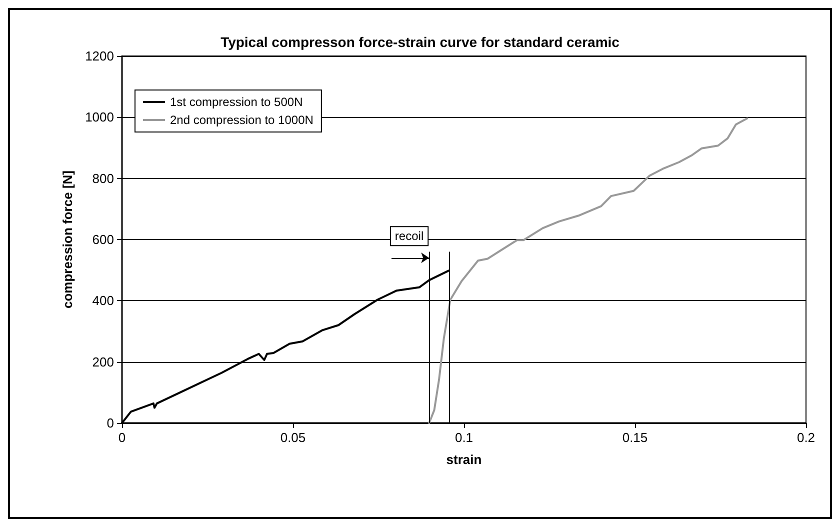 The height and width of the screenshot is (527, 840). What do you see at coordinates (103, 362) in the screenshot?
I see `y-tick-label: 200` at bounding box center [103, 362].